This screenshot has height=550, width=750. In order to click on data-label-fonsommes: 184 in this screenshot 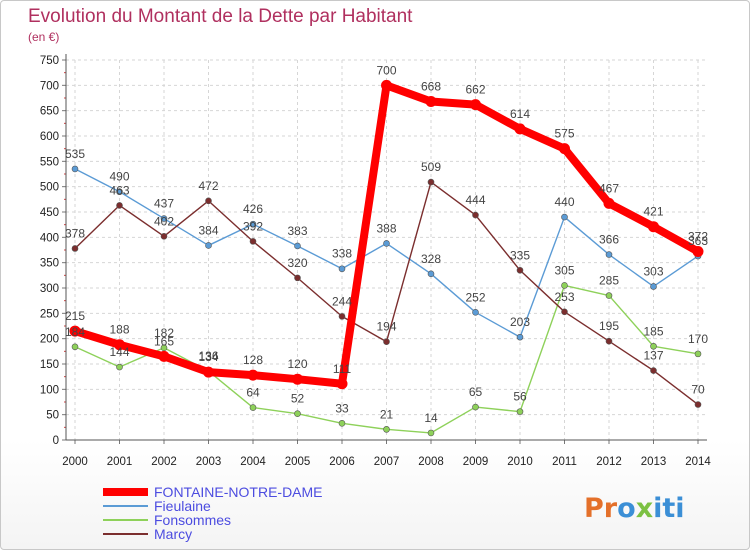, I will do `click(75, 332)`.